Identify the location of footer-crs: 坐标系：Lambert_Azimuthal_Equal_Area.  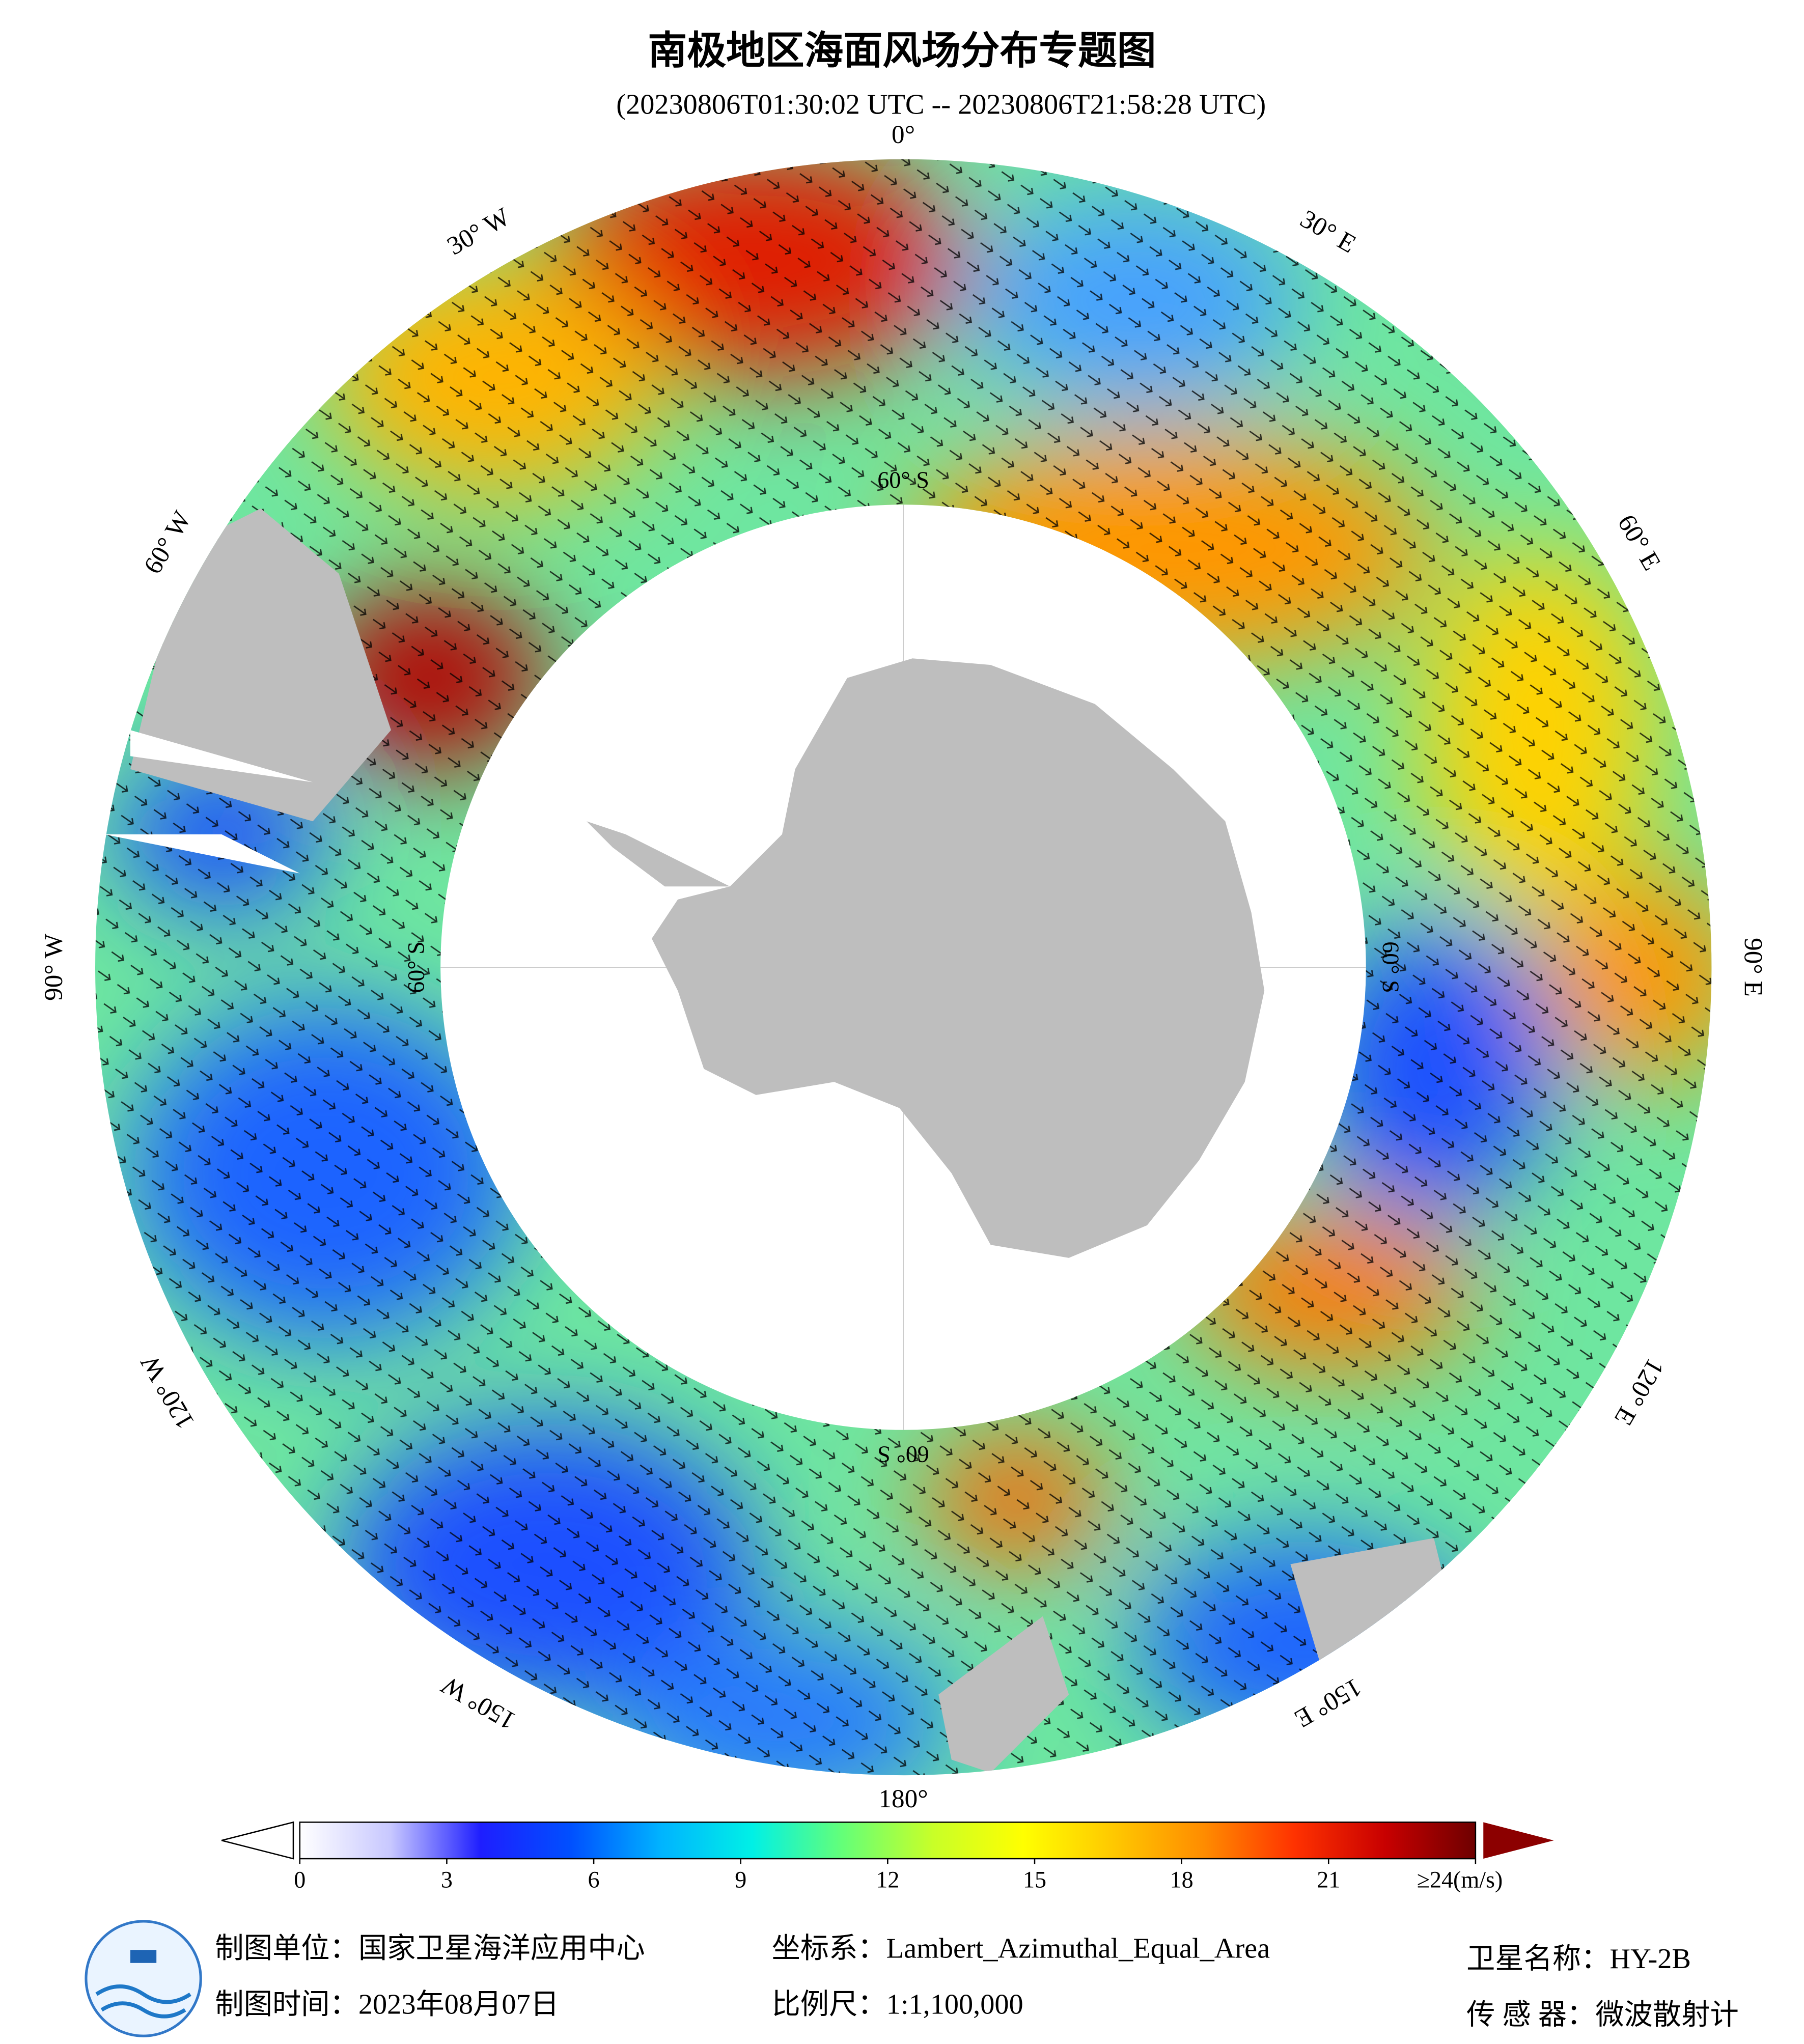
(1021, 1949).